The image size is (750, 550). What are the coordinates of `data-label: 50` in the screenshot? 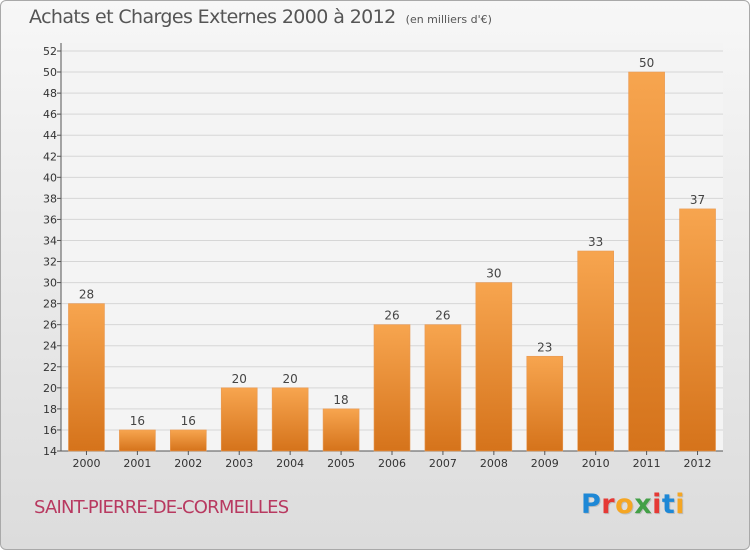 It's located at (646, 63).